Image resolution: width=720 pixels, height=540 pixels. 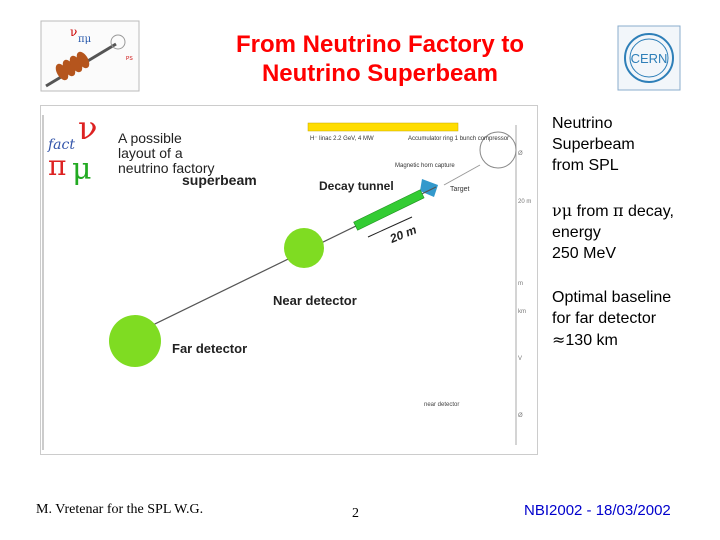 I want to click on side-tick-4: km, so click(x=522, y=312).